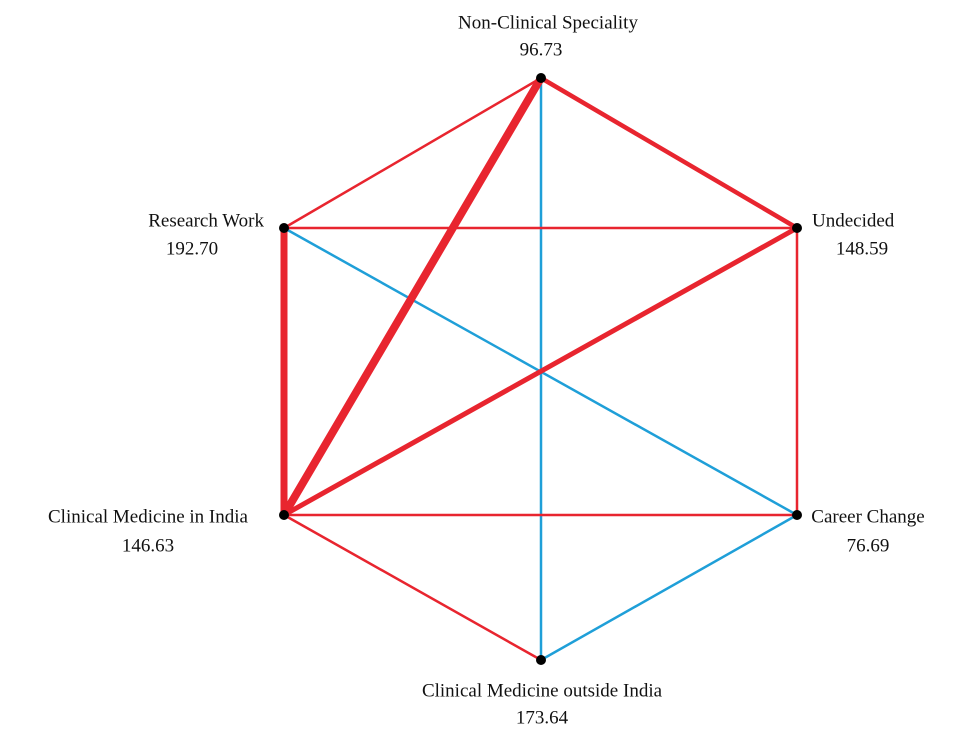  I want to click on node-label: Undecided, so click(853, 220).